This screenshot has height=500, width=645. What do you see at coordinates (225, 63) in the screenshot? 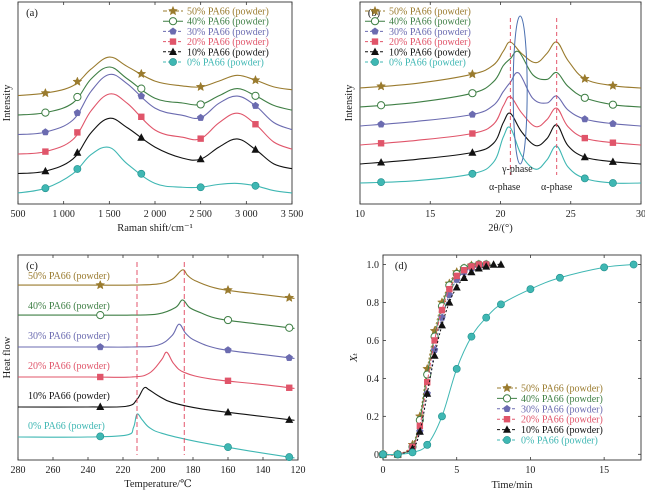
I see `panel-a-legend-label: 0% PA66 (powder)` at bounding box center [225, 63].